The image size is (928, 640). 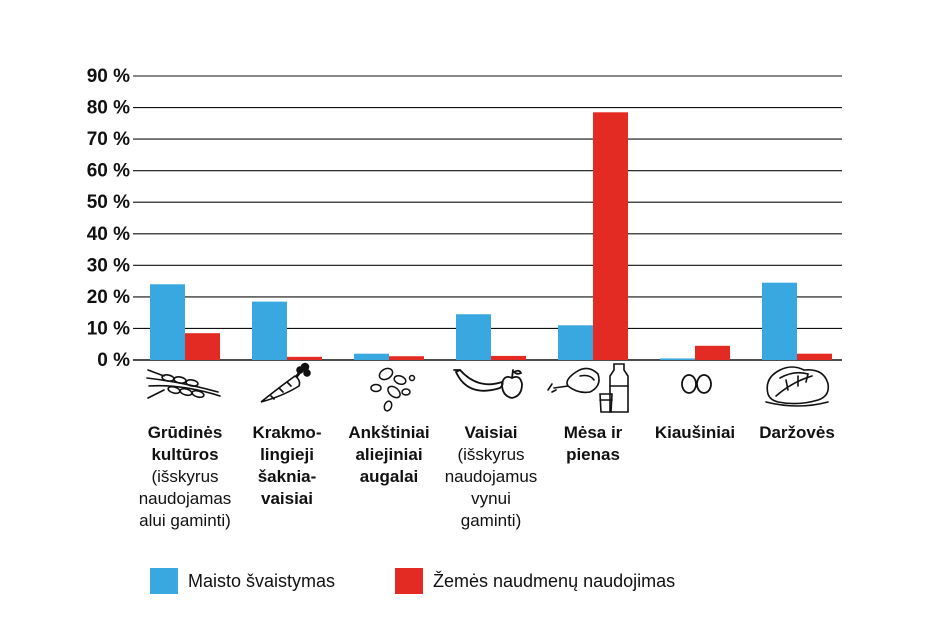 What do you see at coordinates (108, 202) in the screenshot?
I see `y-tick-label: 50 %` at bounding box center [108, 202].